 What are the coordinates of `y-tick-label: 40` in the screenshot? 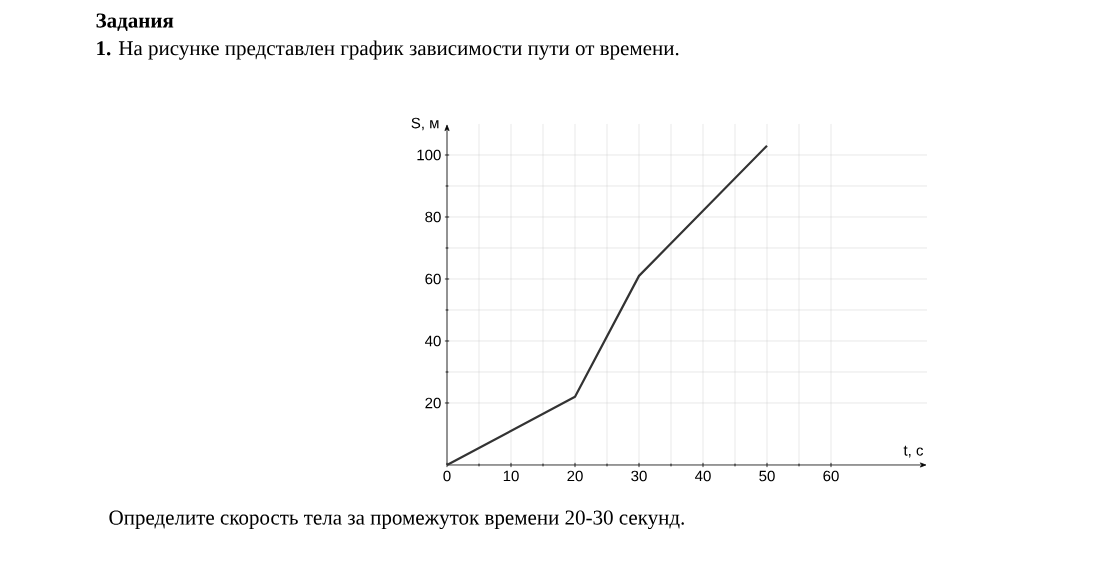 It's located at (433, 341).